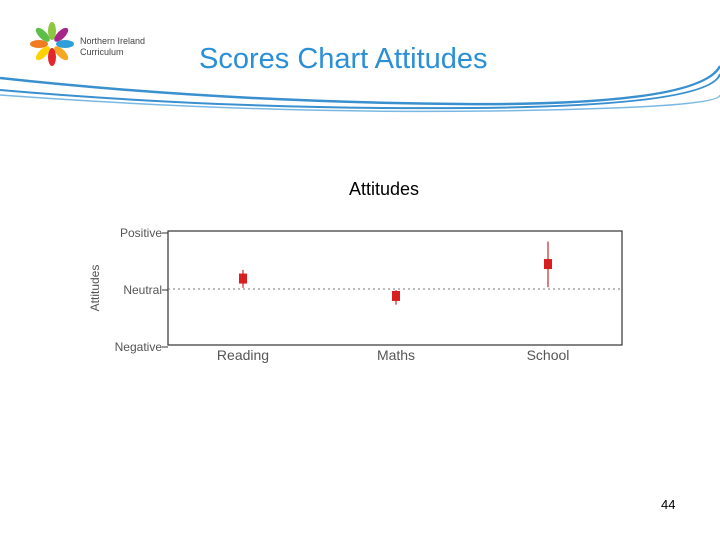 The height and width of the screenshot is (540, 720). Describe the element at coordinates (384, 189) in the screenshot. I see `chart-title: Attitudes` at that location.